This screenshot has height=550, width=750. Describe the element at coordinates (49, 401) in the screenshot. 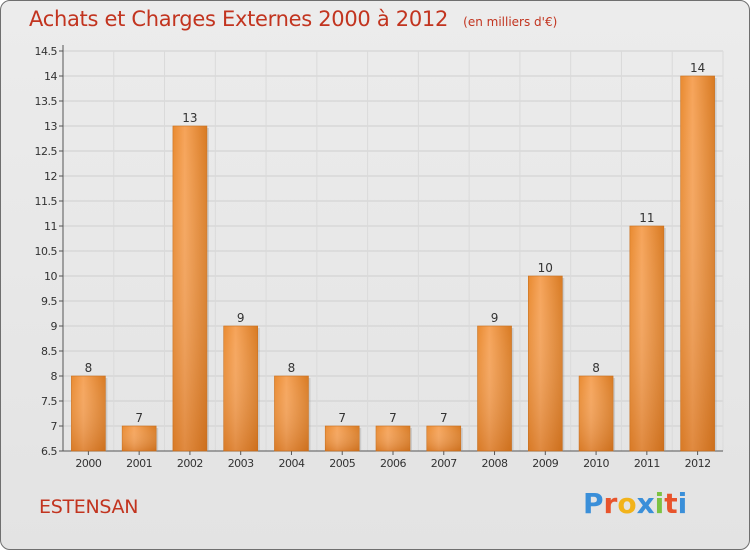

I see `y-tick-label: 7.5` at that location.